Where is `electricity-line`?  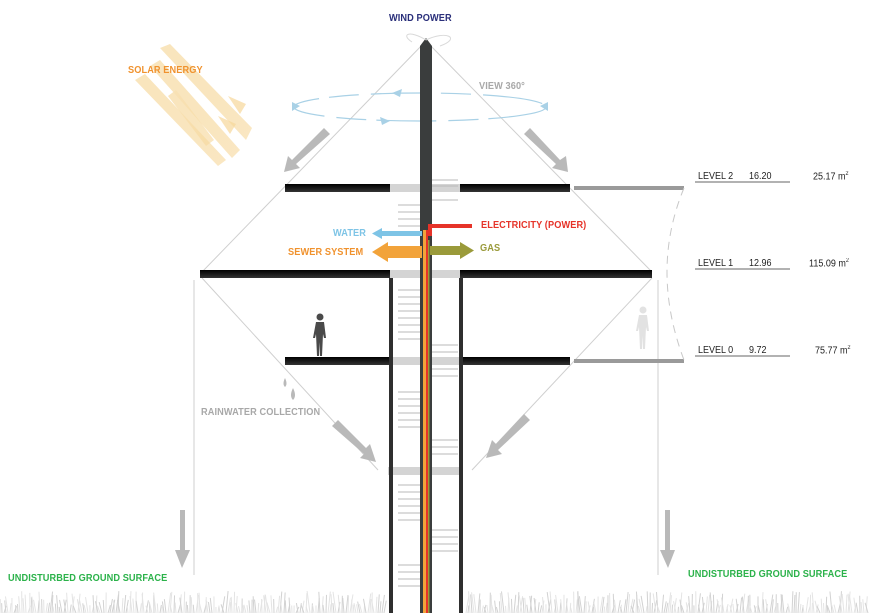
electricity-line is located at coordinates (450, 230).